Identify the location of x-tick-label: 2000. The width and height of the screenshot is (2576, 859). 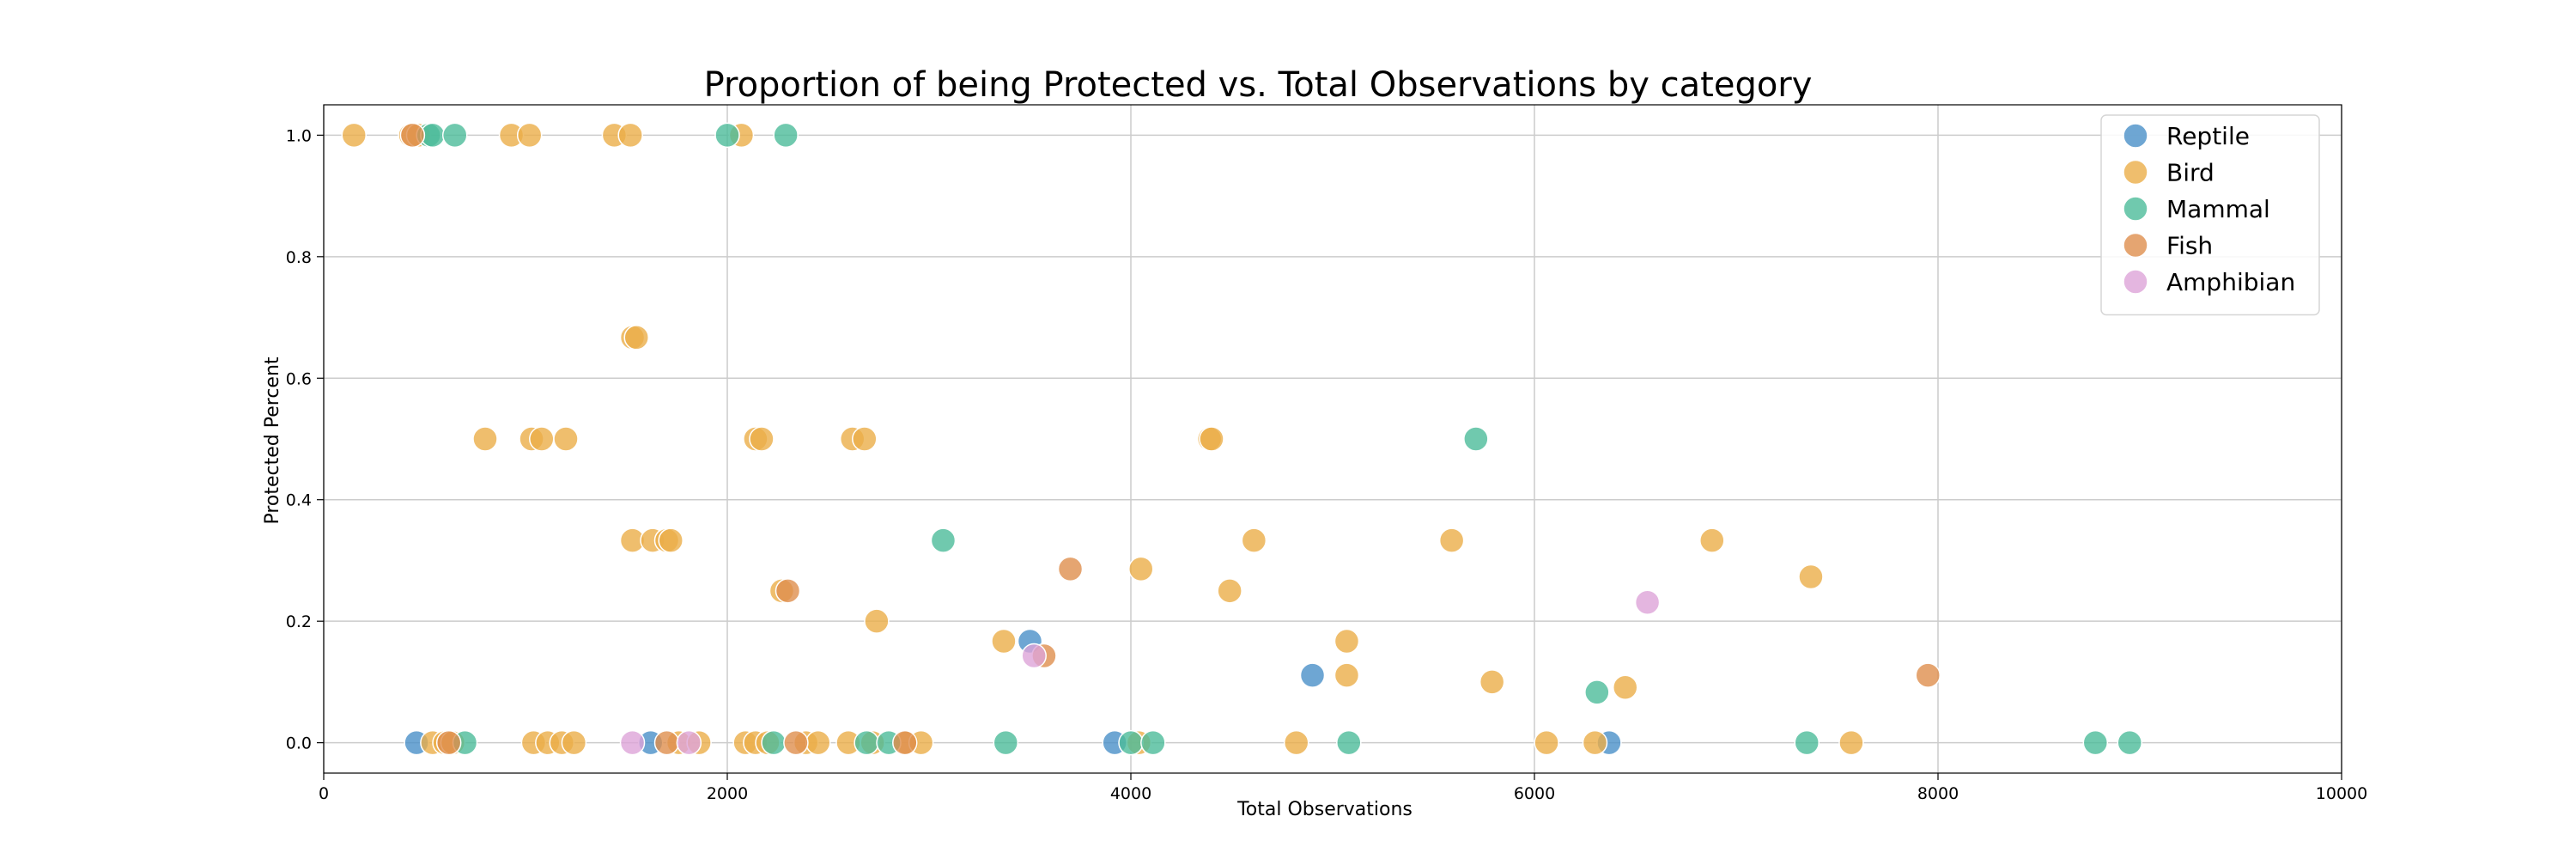
(727, 793).